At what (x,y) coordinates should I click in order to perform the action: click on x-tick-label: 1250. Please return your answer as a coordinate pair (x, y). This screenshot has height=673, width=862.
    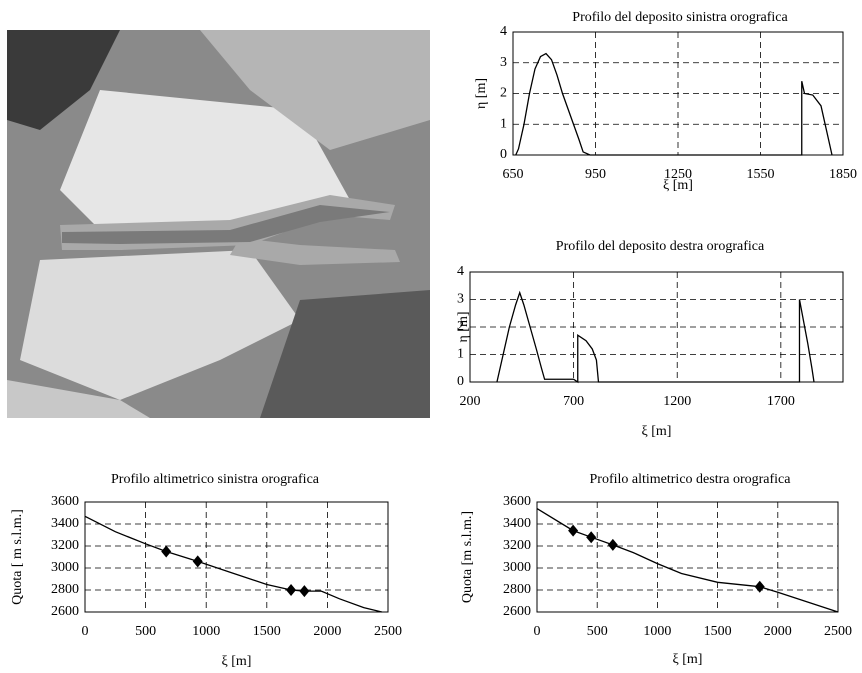
    Looking at the image, I should click on (678, 174).